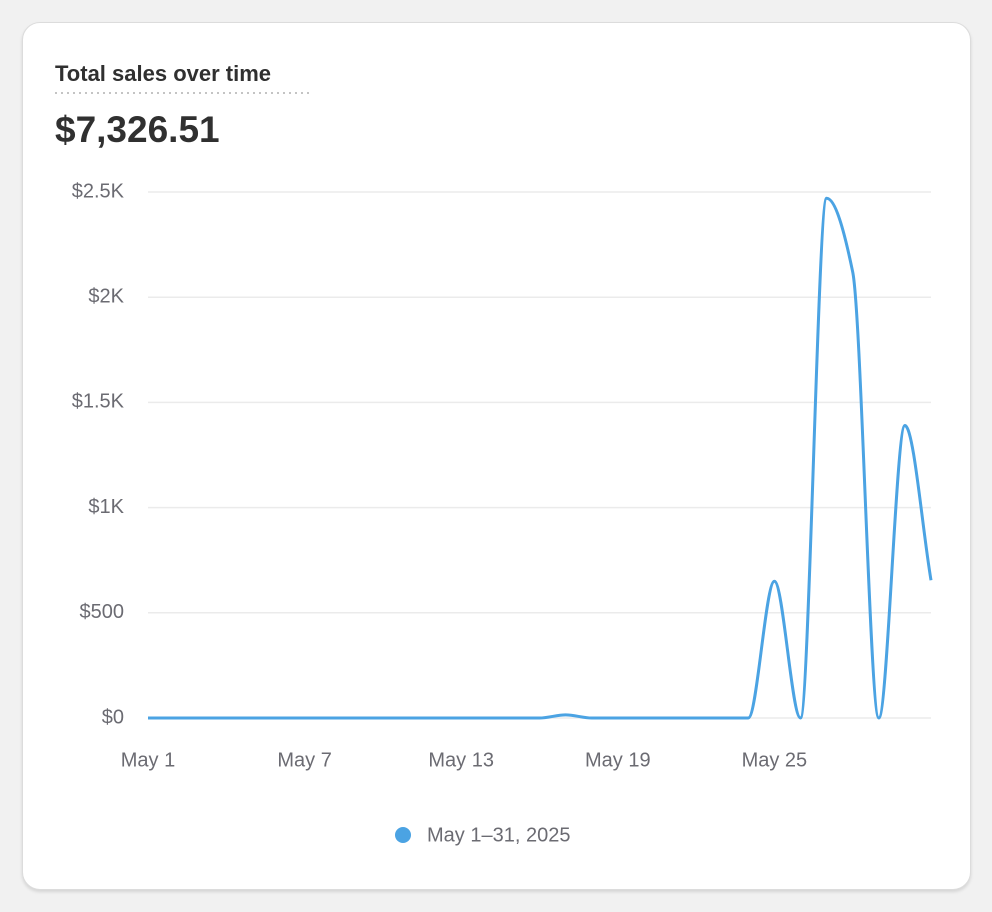 The height and width of the screenshot is (912, 992). Describe the element at coordinates (98, 402) in the screenshot. I see `y-tick-label: $1.5K` at that location.